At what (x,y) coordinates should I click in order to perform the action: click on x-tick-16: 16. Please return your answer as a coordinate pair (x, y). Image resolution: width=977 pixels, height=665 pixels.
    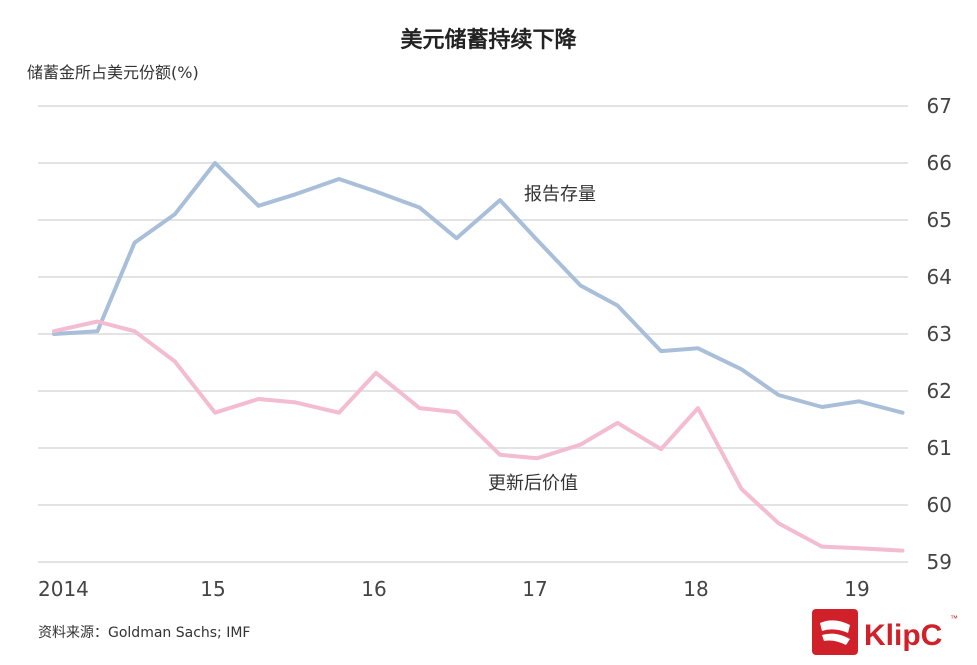
    Looking at the image, I should click on (373, 589).